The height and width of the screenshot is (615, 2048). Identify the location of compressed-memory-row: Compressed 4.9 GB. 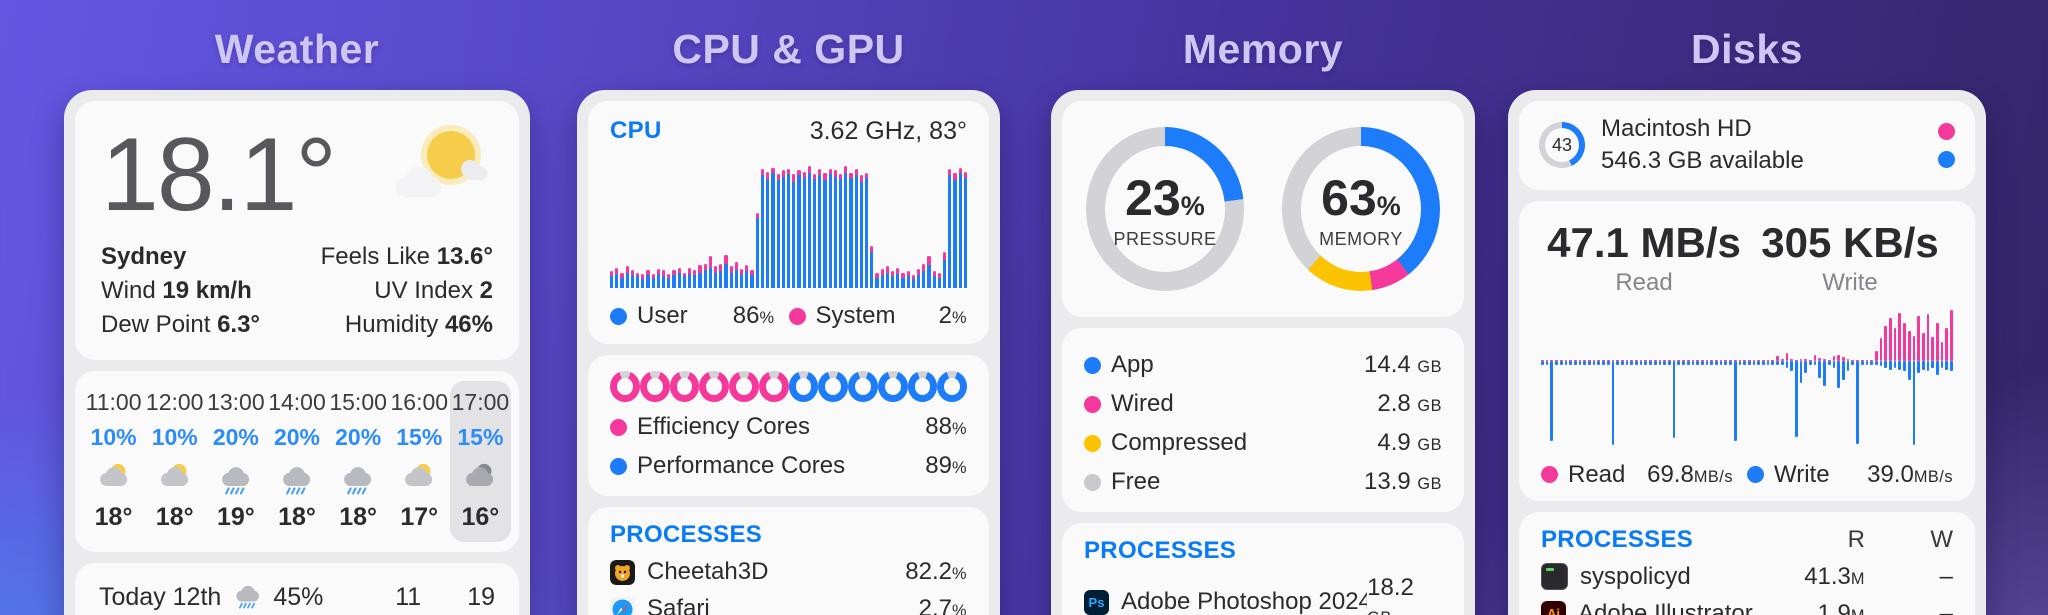
(1263, 443).